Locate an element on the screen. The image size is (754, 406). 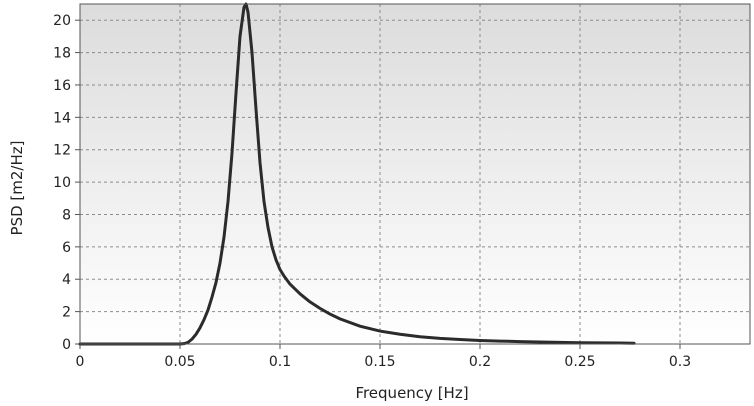
x-tick-label: 0.2 is located at coordinates (480, 362).